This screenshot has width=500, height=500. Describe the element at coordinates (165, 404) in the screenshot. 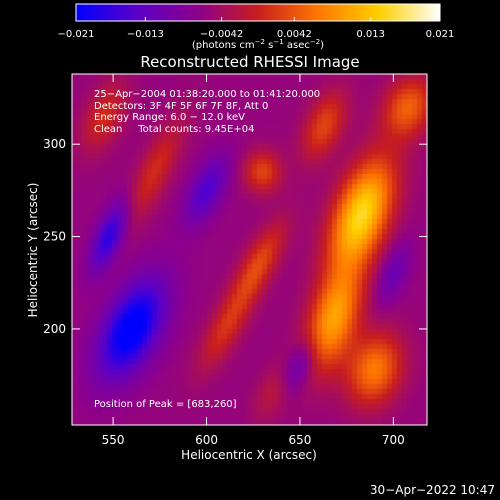

I see `annotation-peak: Position of Peak = [683,260]` at that location.